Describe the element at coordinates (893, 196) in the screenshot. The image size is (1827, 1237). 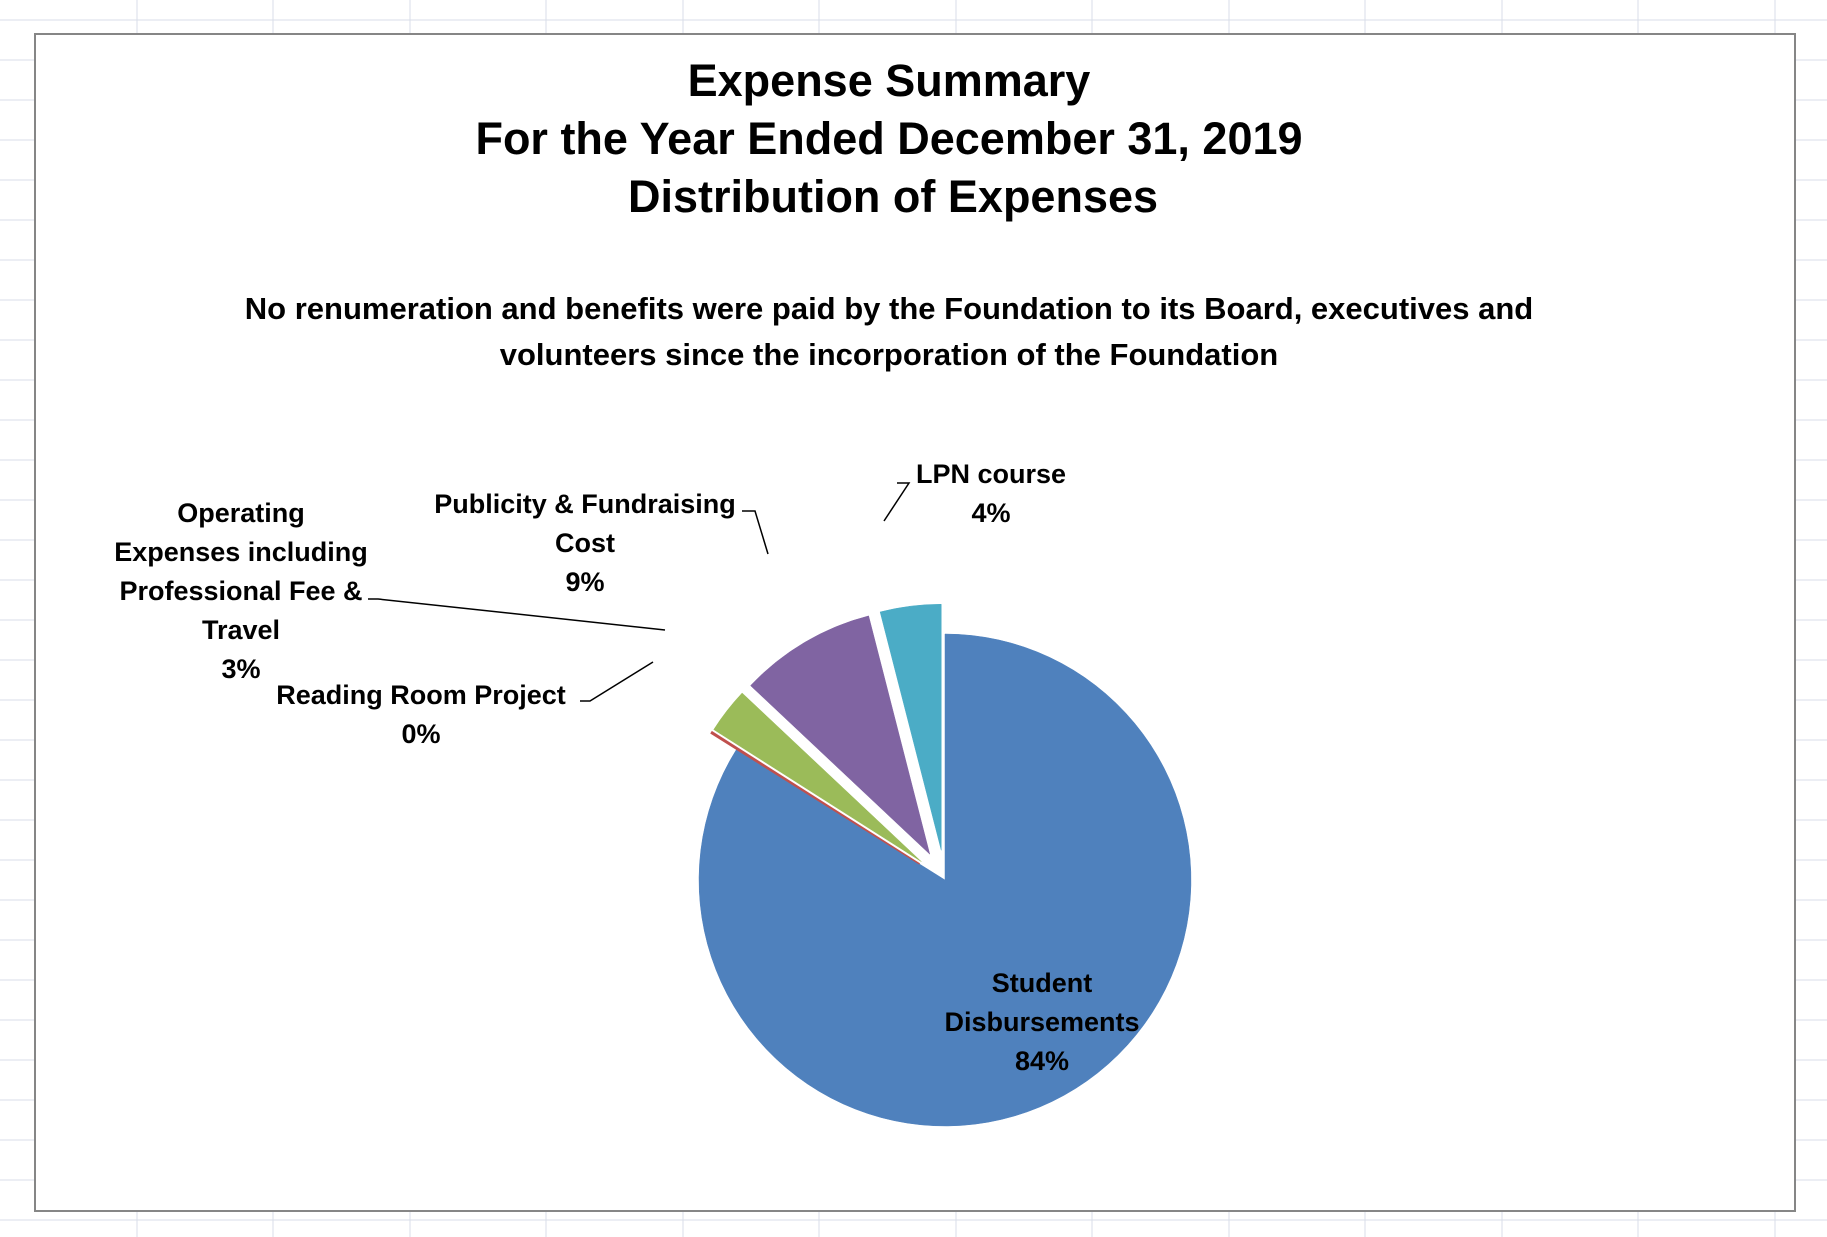
I see `chart-title-line-3: Distribution of Expenses` at that location.